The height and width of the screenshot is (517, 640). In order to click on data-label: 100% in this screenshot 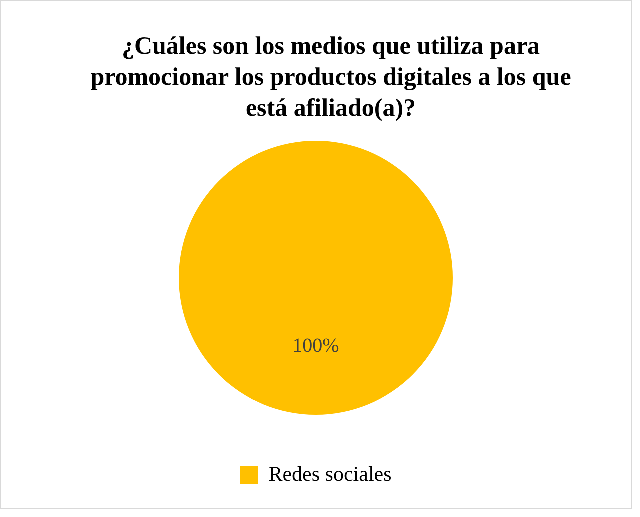, I will do `click(316, 345)`.